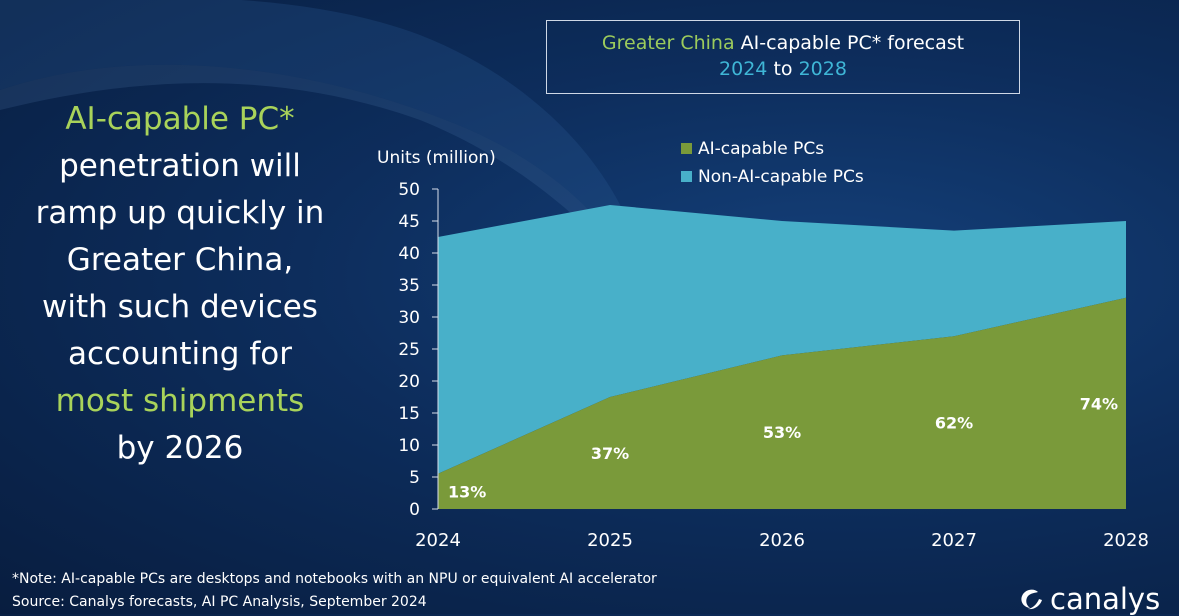 The height and width of the screenshot is (616, 1179). I want to click on data-label: 37%, so click(610, 453).